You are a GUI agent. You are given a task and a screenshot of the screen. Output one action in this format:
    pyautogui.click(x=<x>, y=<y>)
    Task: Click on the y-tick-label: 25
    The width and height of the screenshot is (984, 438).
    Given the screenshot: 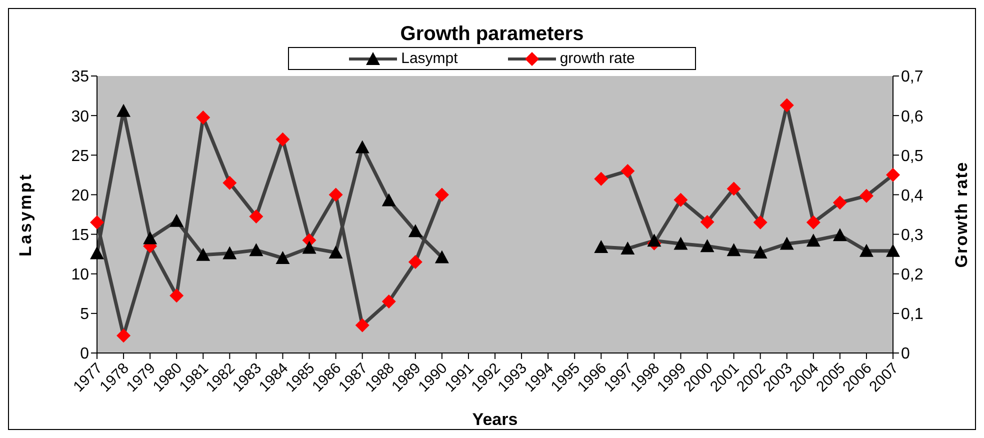 What is the action you would take?
    pyautogui.click(x=80, y=156)
    